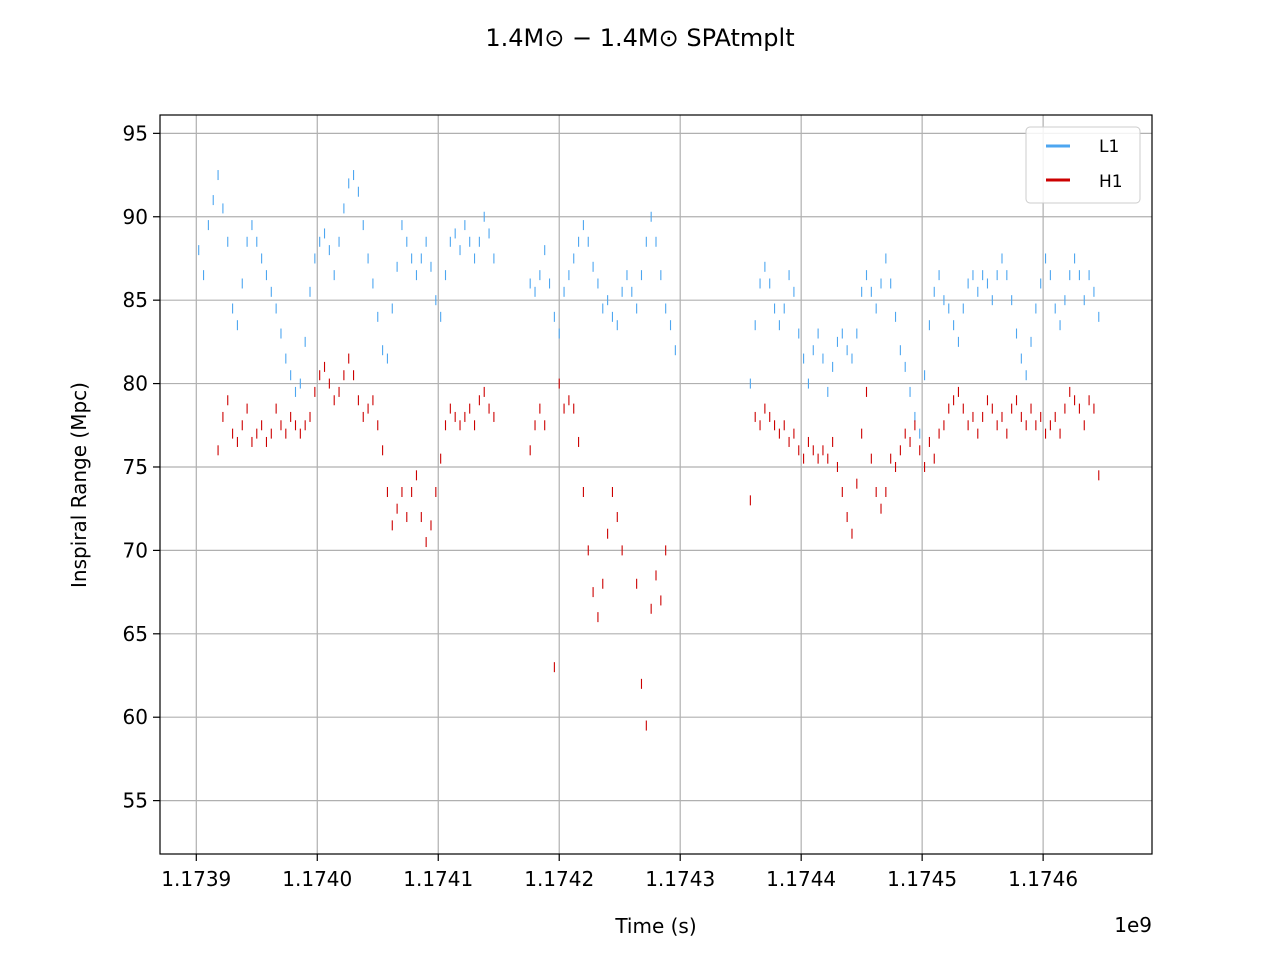 The image size is (1280, 960). Describe the element at coordinates (317, 879) in the screenshot. I see `x-tick-label: 1.1740` at that location.